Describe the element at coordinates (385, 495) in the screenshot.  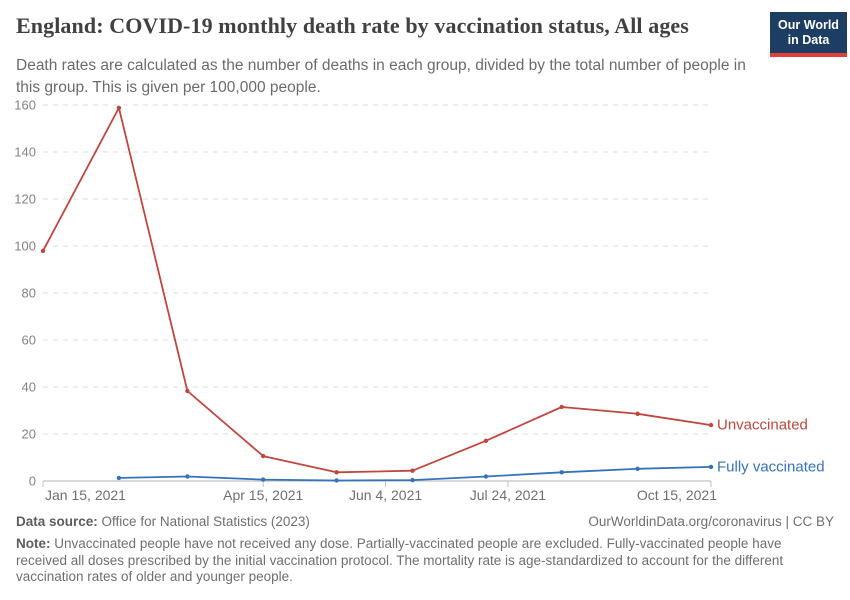
I see `x-axis-tick-label-jun-4-2021: Jun 4, 2021` at that location.